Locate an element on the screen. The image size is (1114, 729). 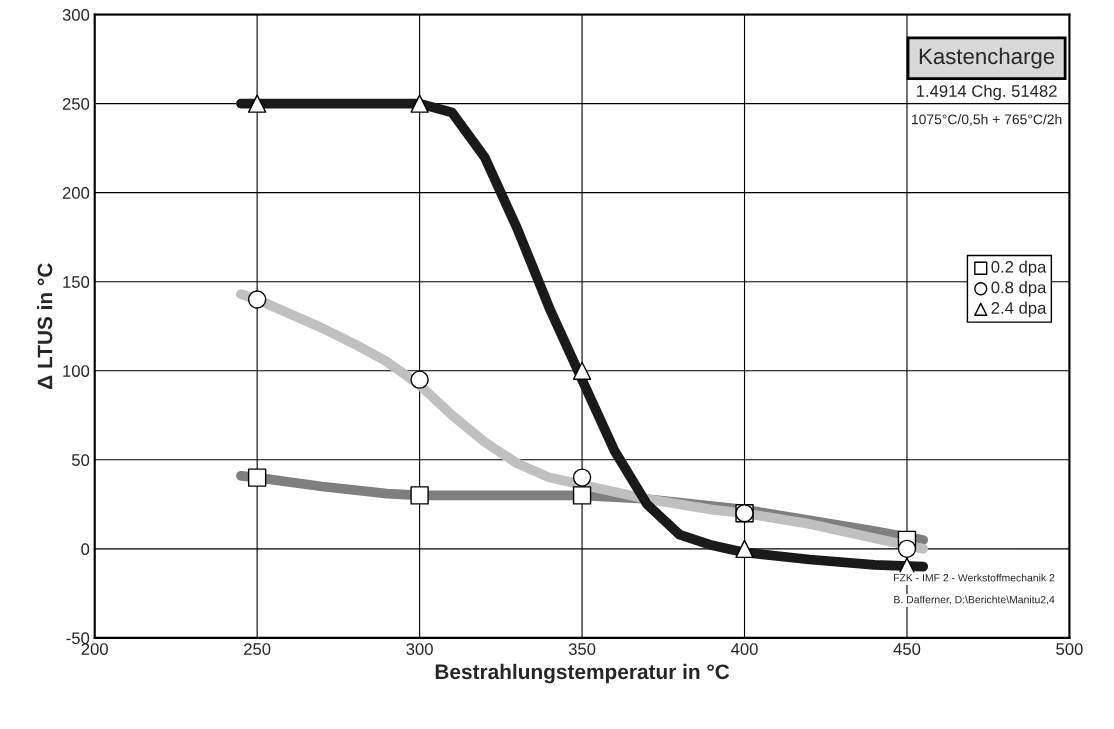
annotation: FZK - IMF 2 - Werkstoffmechanik 2 is located at coordinates (974, 577).